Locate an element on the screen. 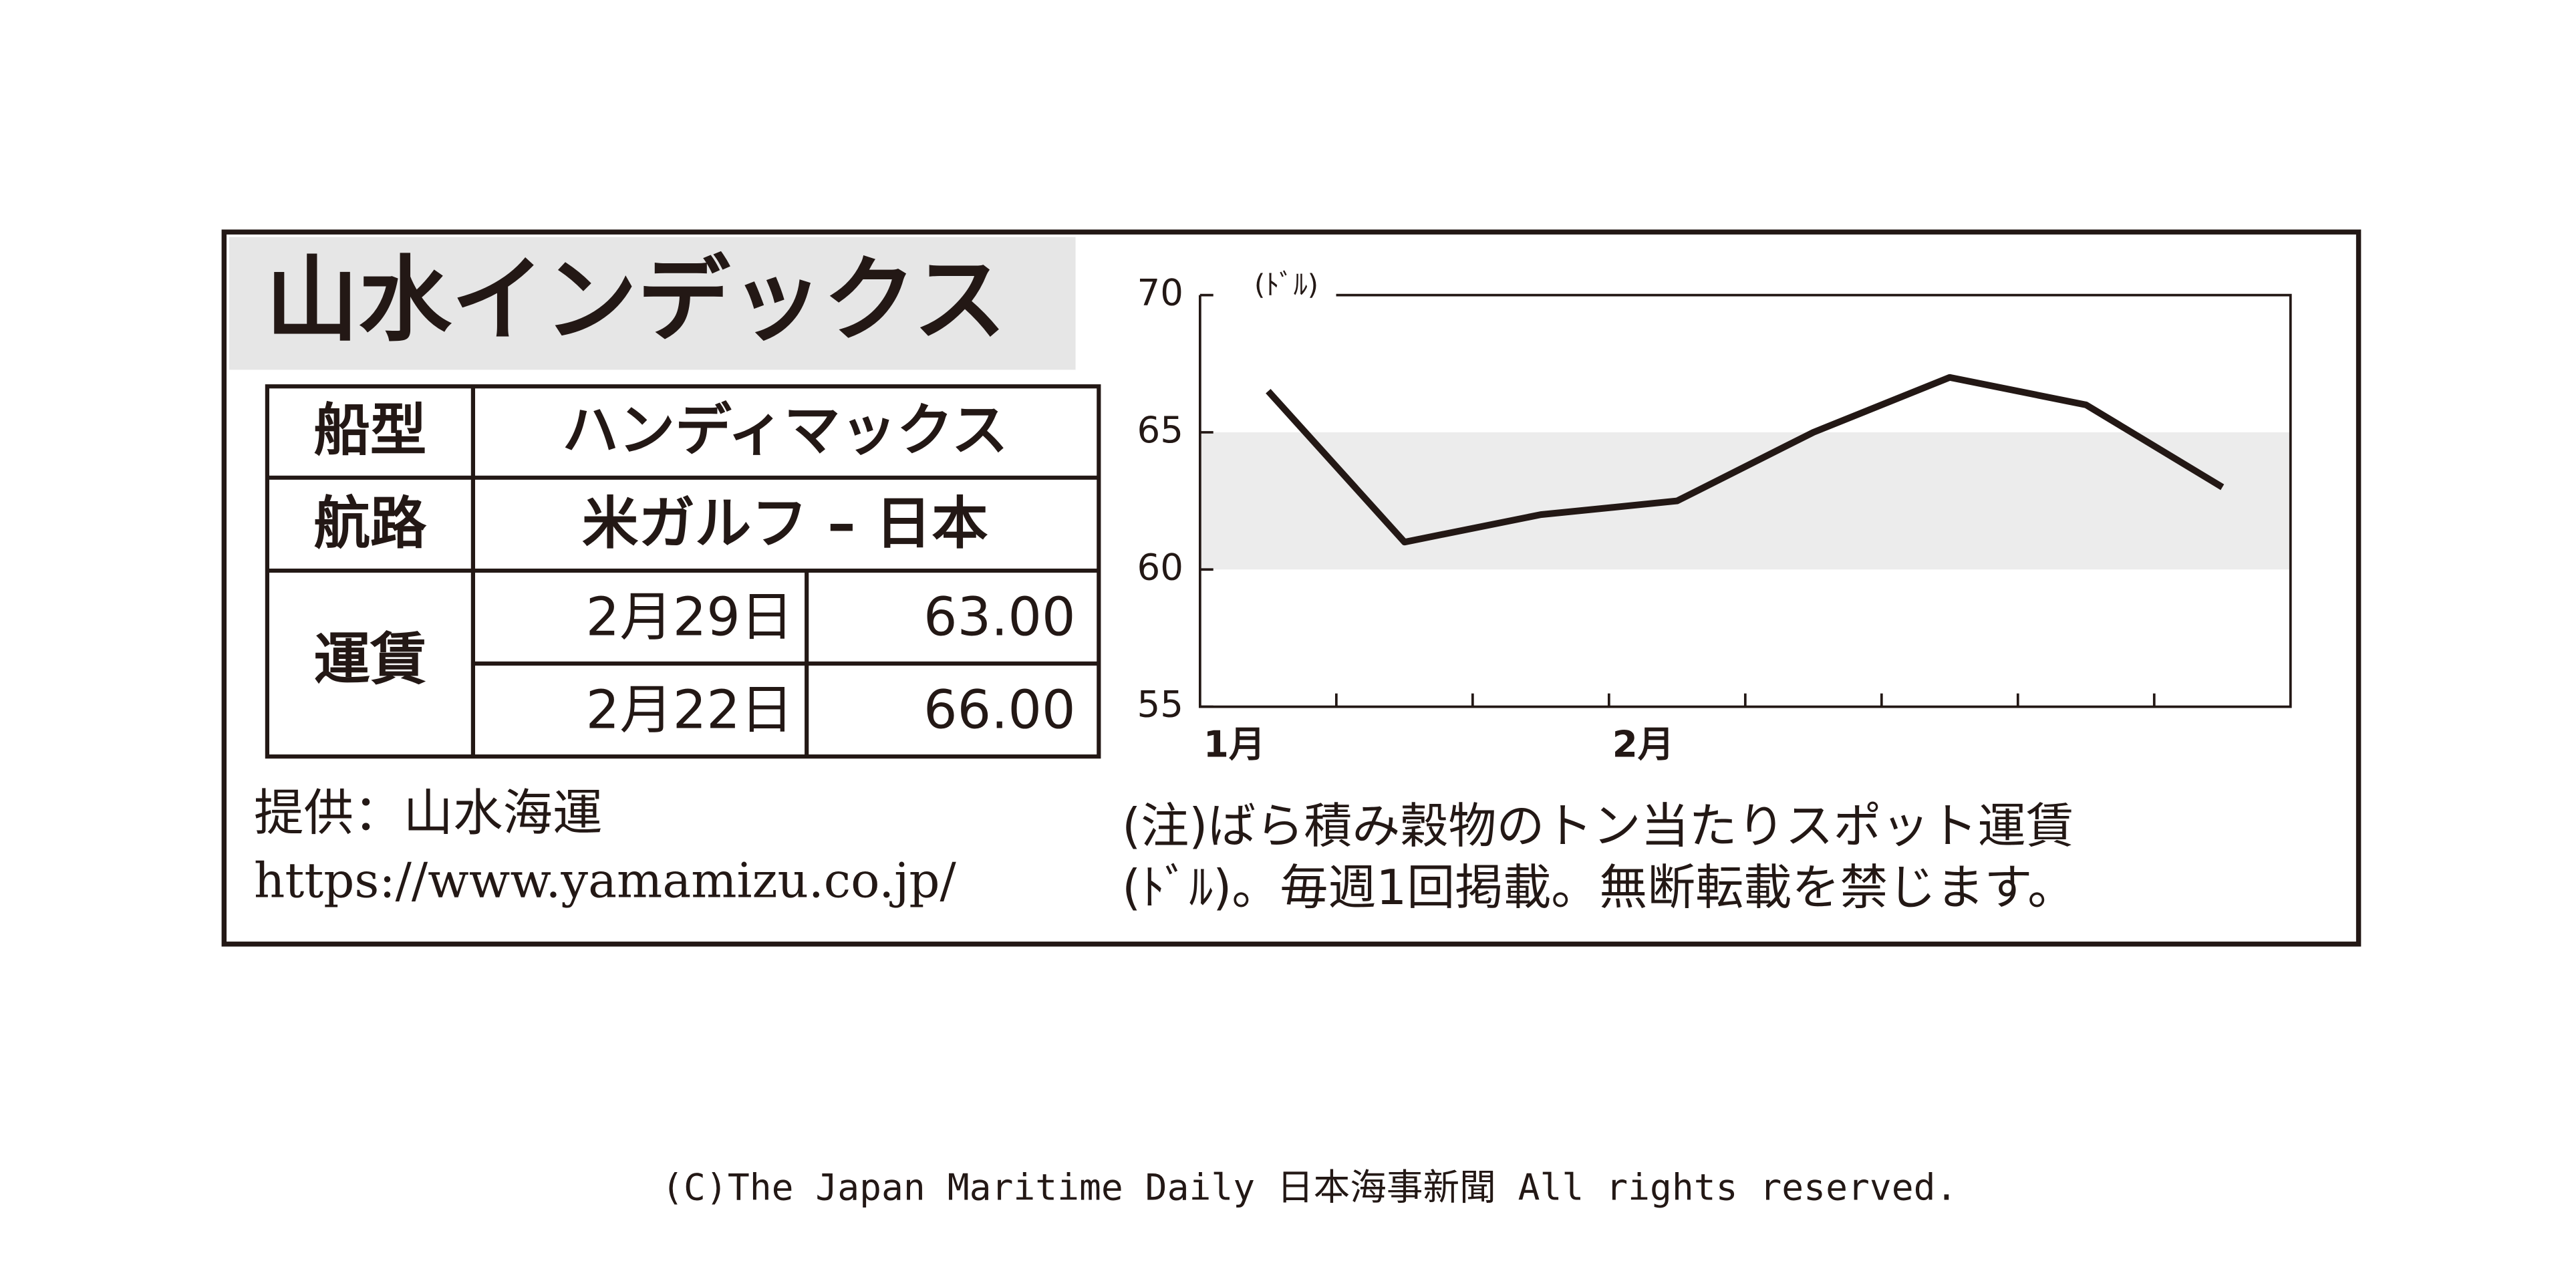  title: 山水インデックス is located at coordinates (635, 300).